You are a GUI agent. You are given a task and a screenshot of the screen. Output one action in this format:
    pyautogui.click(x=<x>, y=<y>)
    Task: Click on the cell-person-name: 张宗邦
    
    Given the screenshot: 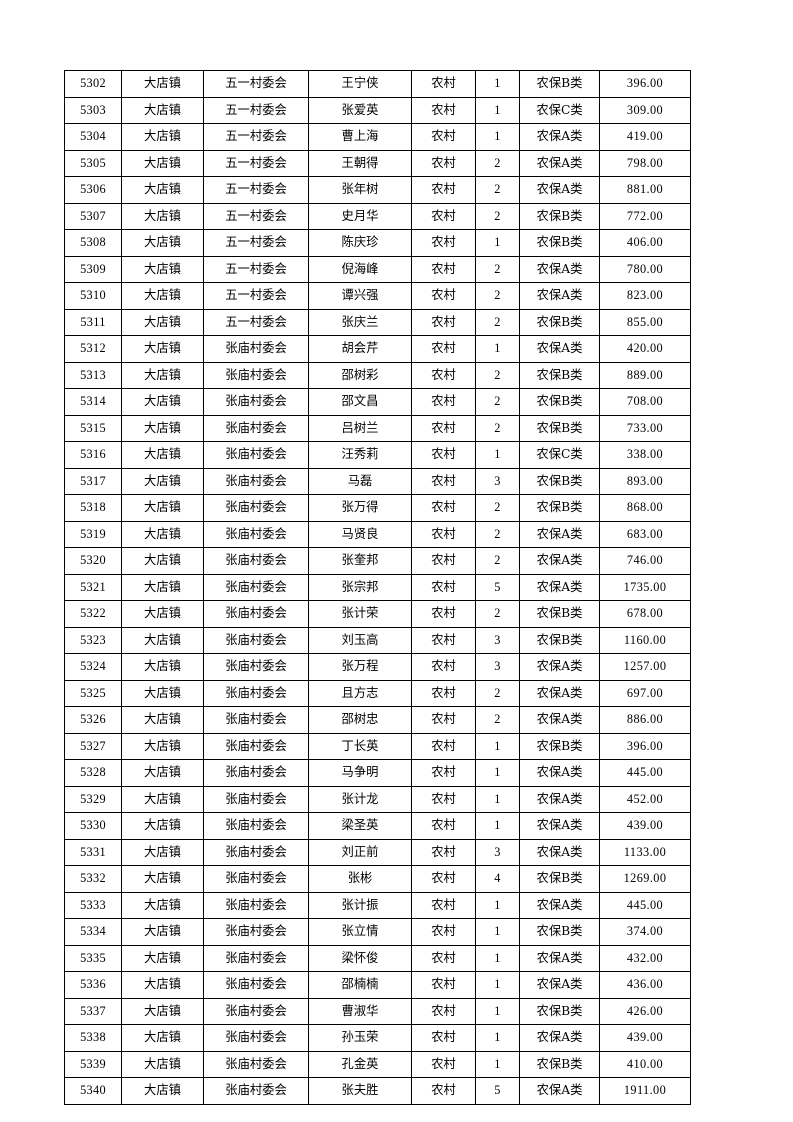 What is the action you would take?
    pyautogui.click(x=360, y=587)
    